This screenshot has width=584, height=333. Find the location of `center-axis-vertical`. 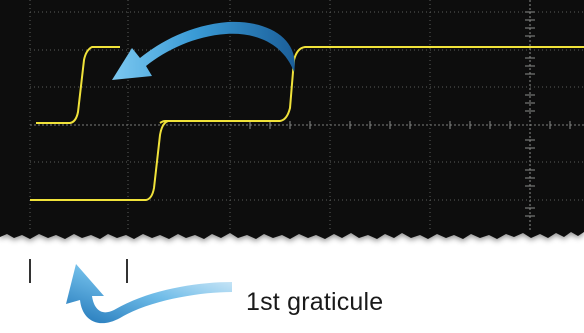

center-axis-vertical is located at coordinates (530, 116).